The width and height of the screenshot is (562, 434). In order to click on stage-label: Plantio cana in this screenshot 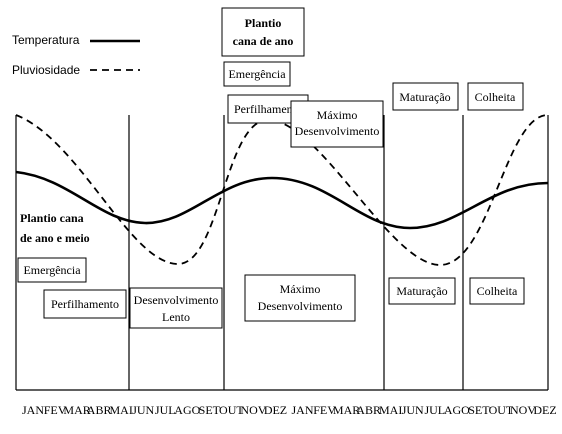, I will do `click(52, 218)`.